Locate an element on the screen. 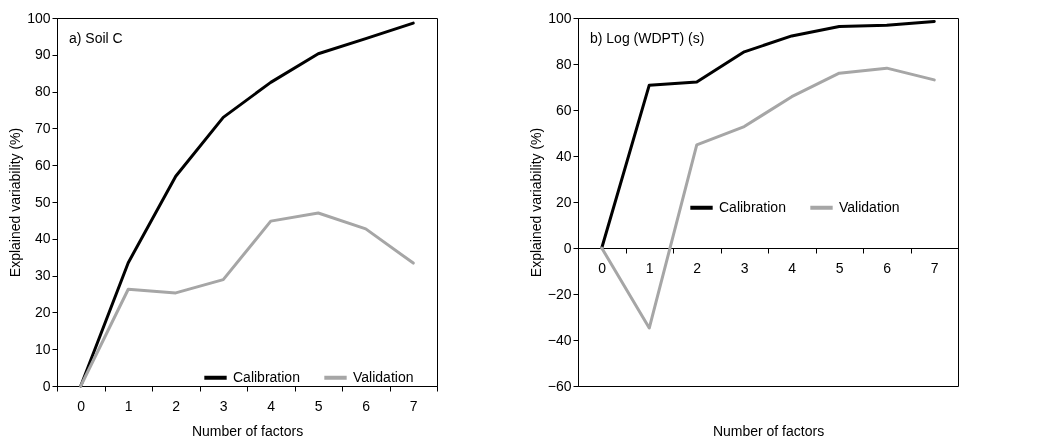 The height and width of the screenshot is (448, 1043). line-series is located at coordinates (247, 299).